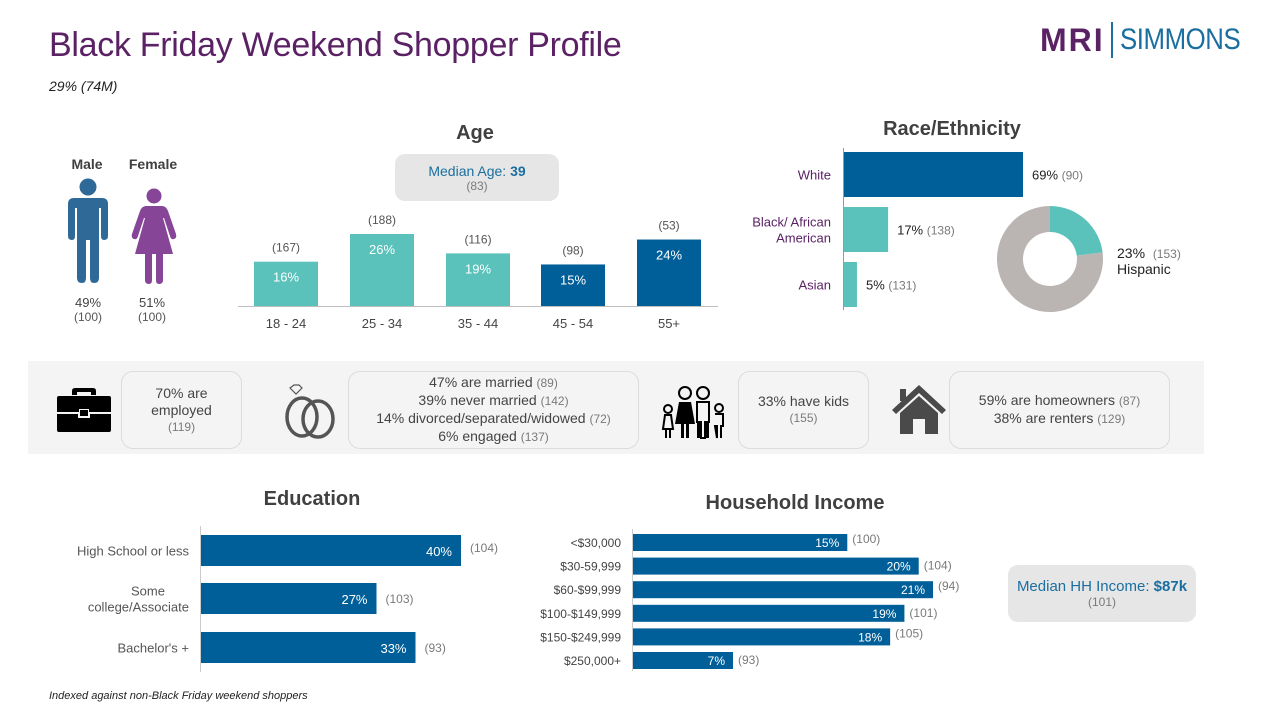  What do you see at coordinates (909, 633) in the screenshot?
I see `income-bar-index-label: (105)` at bounding box center [909, 633].